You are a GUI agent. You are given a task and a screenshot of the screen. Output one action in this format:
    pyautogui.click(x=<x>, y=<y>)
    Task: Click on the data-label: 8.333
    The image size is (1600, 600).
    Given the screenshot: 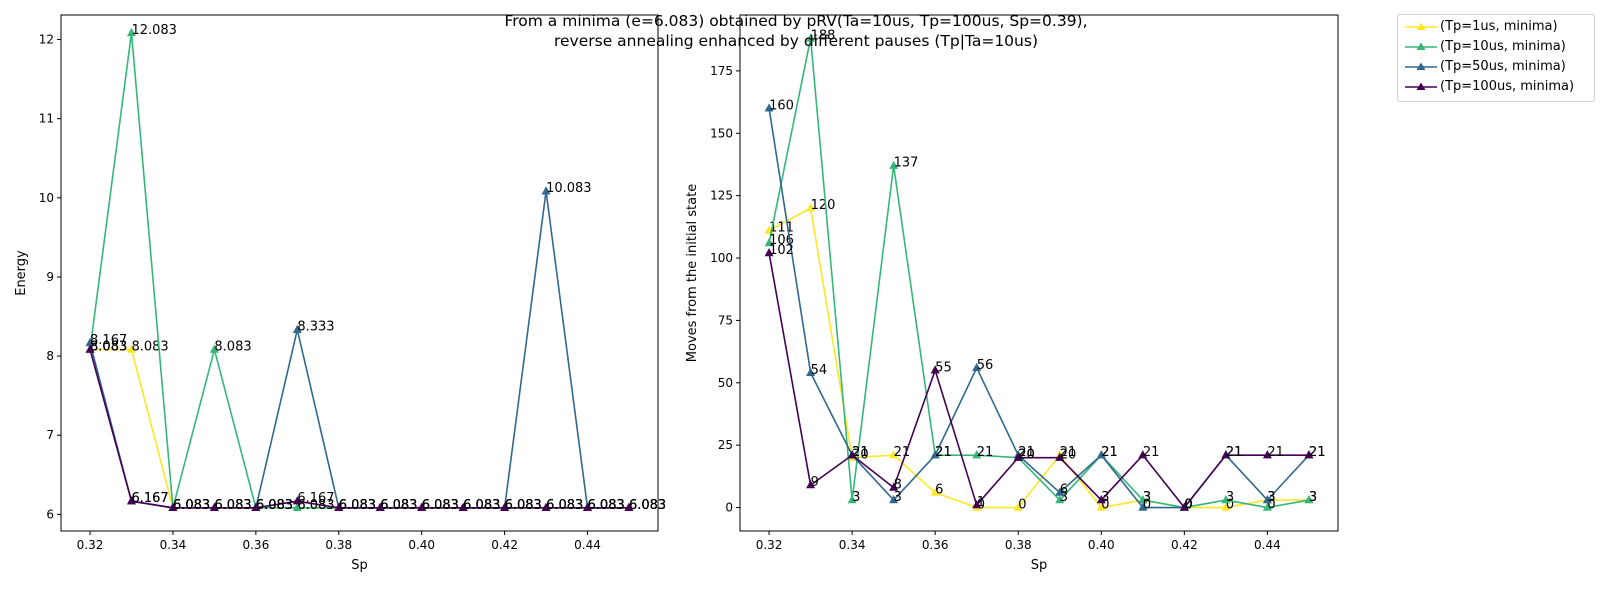 What is the action you would take?
    pyautogui.click(x=315, y=327)
    